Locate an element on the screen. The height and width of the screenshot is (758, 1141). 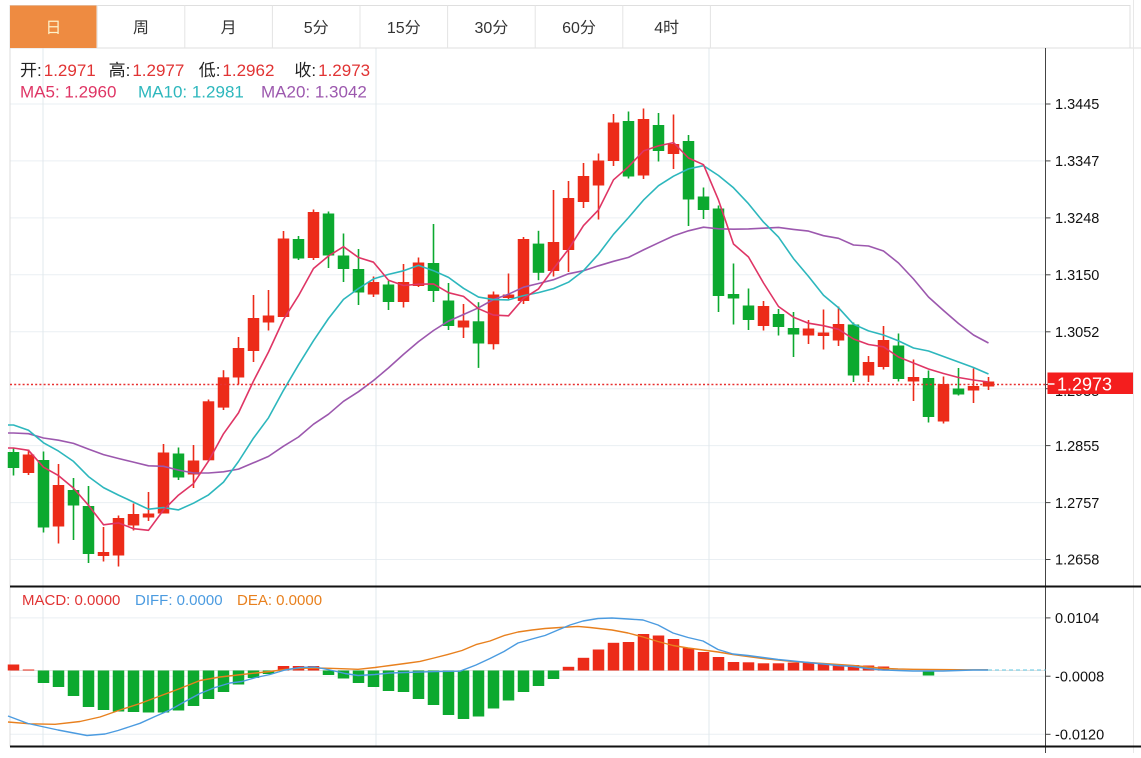
svg-text: -0.0008 is located at coordinates (1079, 677).